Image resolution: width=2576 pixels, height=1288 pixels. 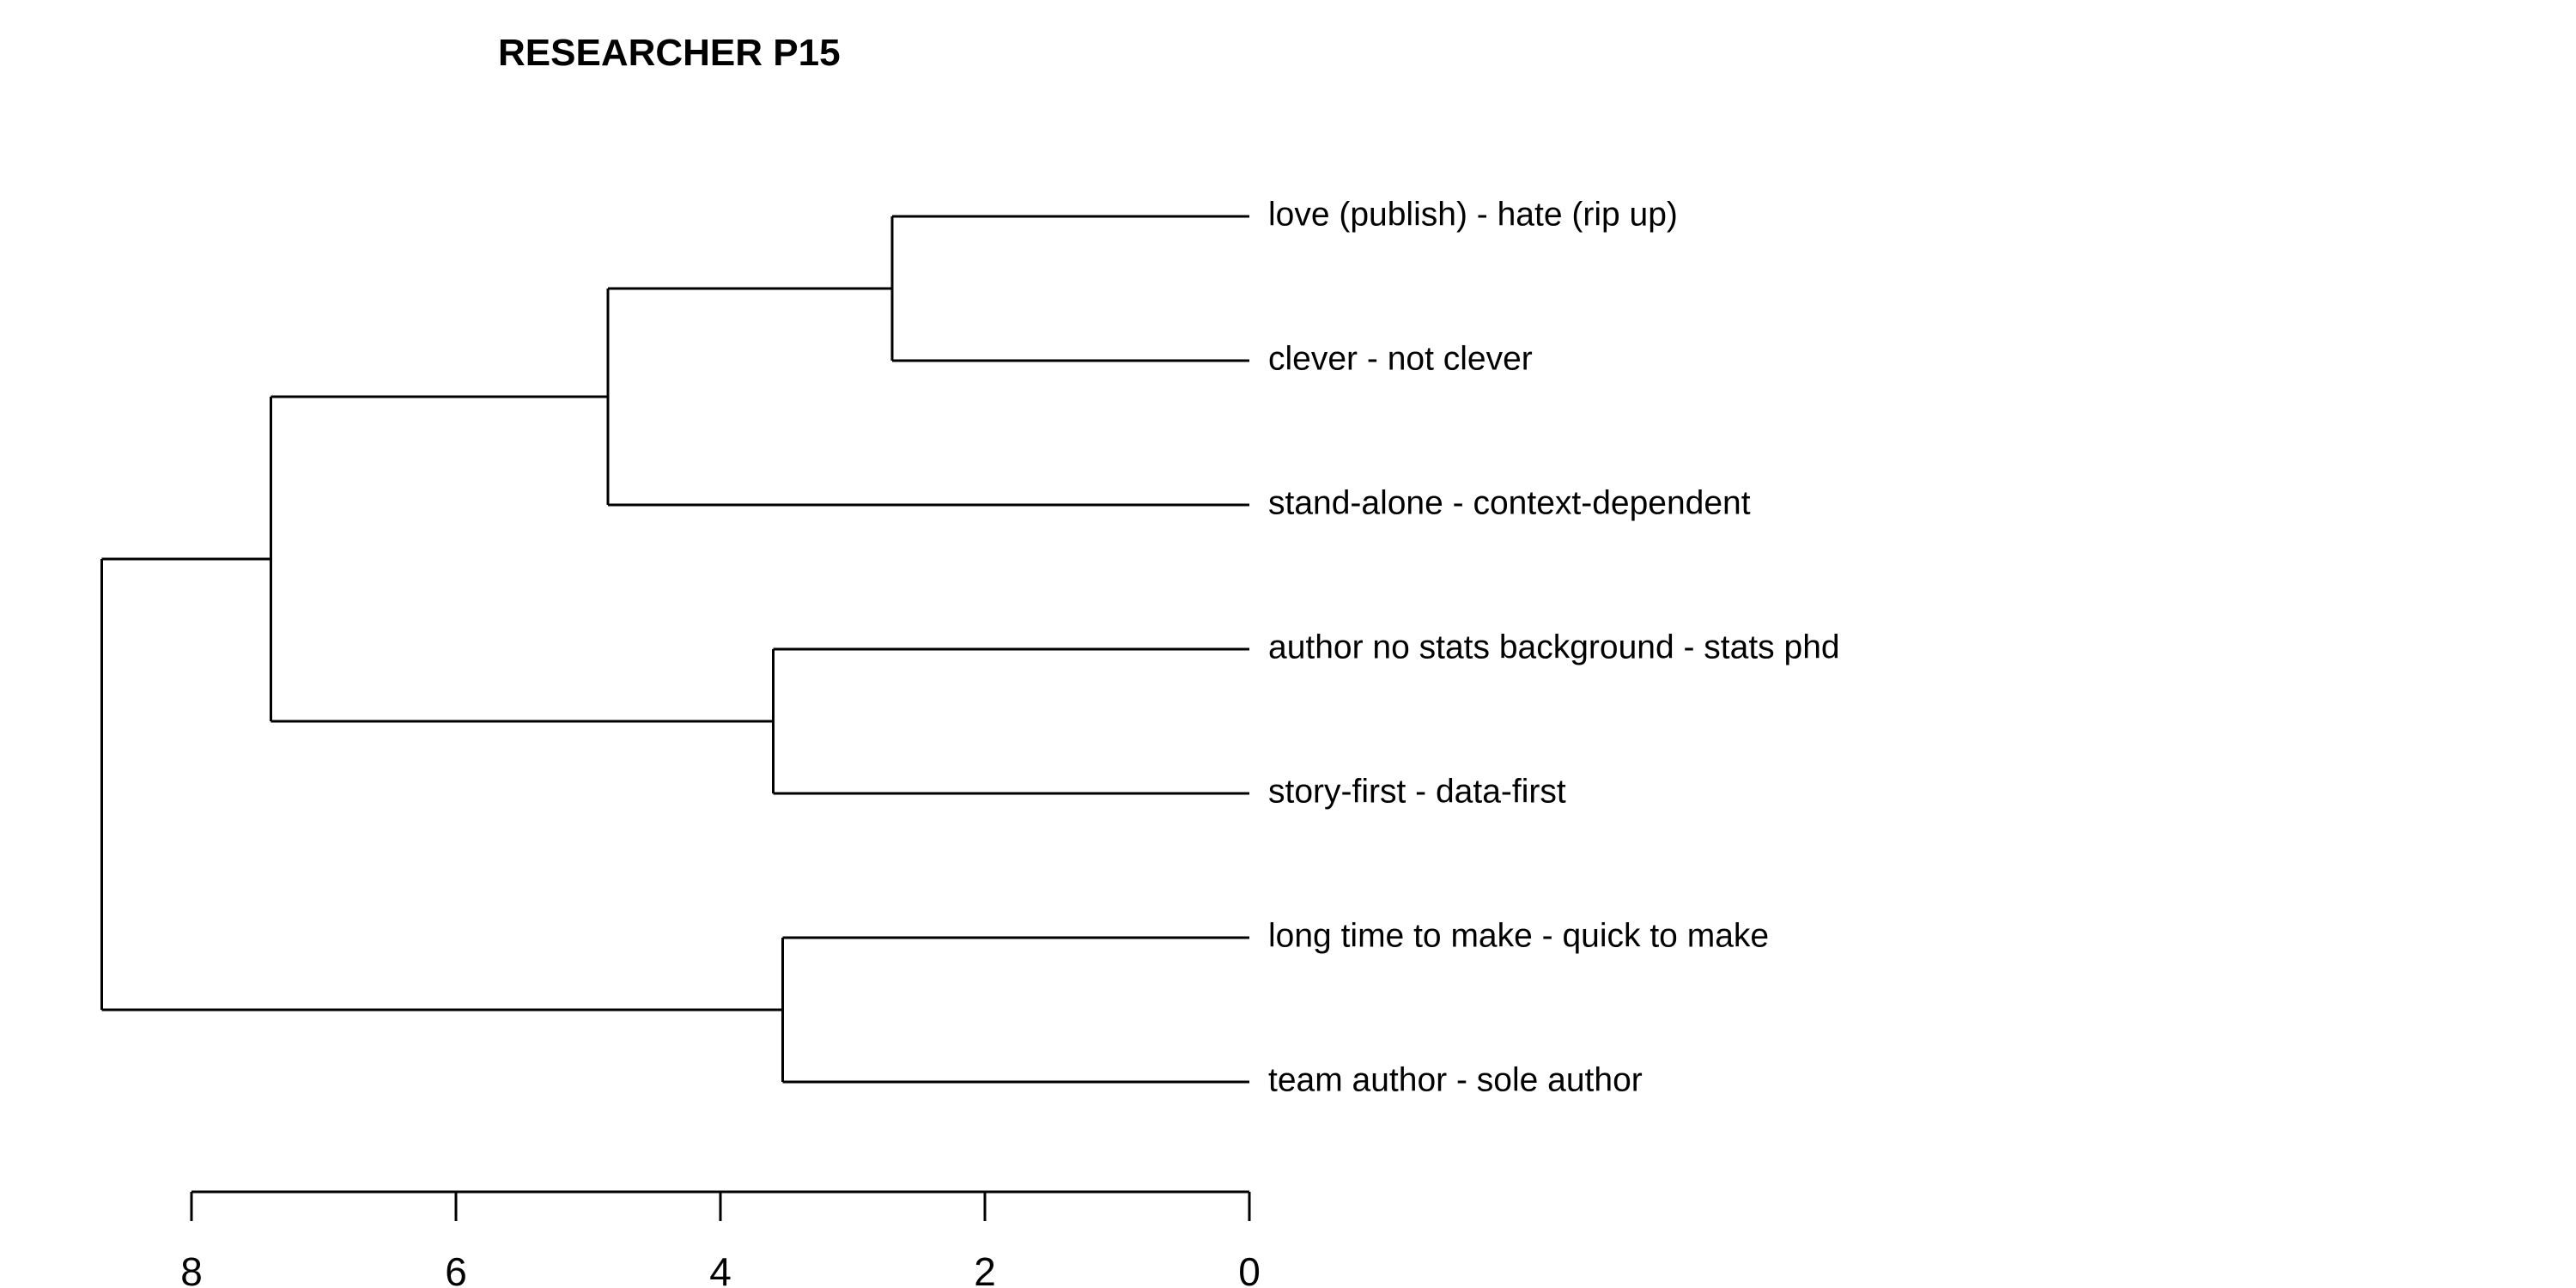 I want to click on x-axis: 8 6 4 2 0, so click(x=720, y=1239).